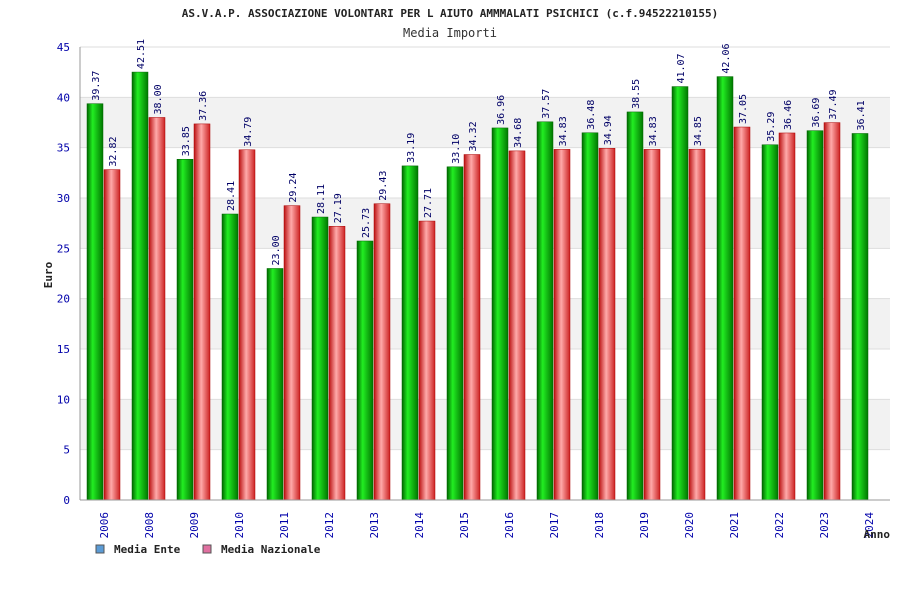 This screenshot has width=900, height=605. Describe the element at coordinates (276, 250) in the screenshot. I see `value-label-media-ente: 23.00` at that location.